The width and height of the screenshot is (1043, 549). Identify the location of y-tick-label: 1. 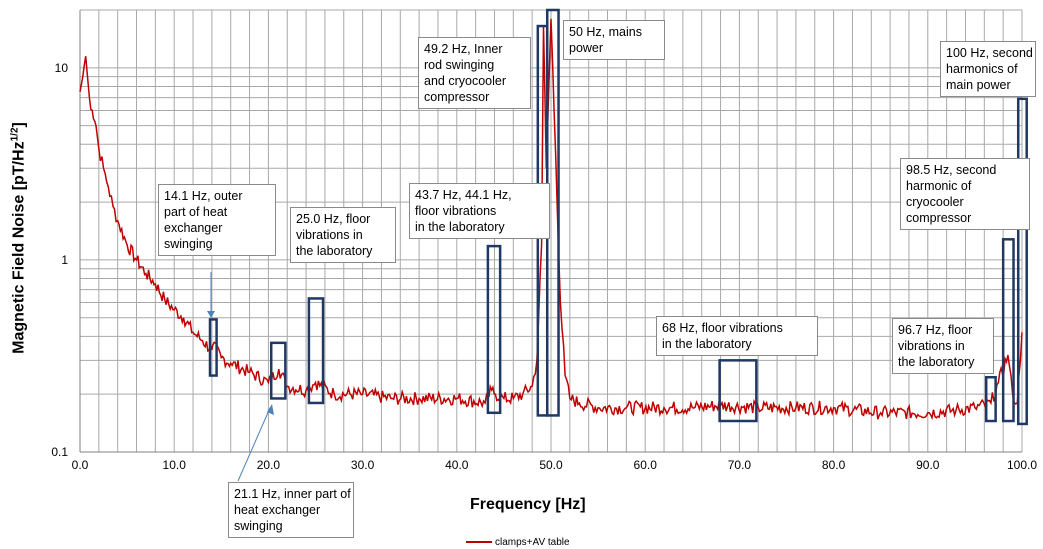
(64, 260).